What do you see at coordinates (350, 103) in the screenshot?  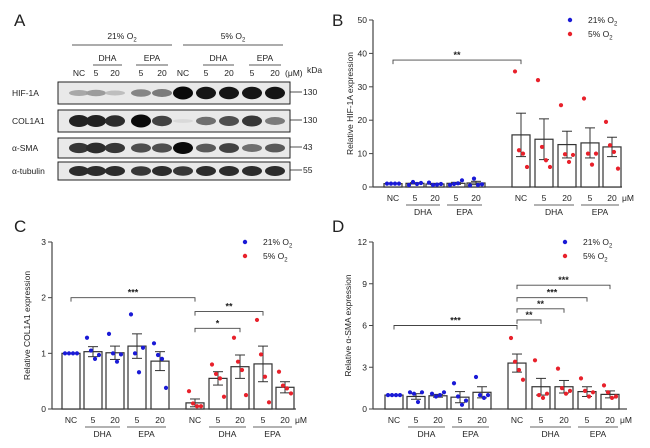 I see `y-axis-label: Relative HIF-1A expression` at bounding box center [350, 103].